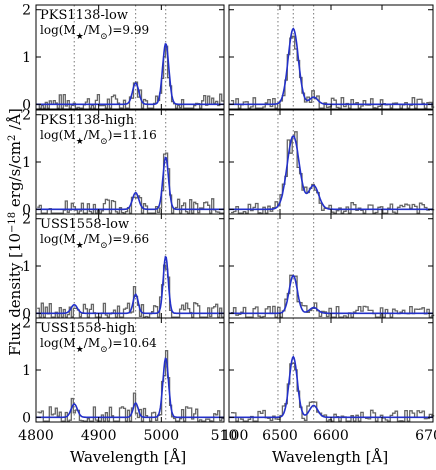  What do you see at coordinates (162, 436) in the screenshot?
I see `x-tick-label: 5000` at bounding box center [162, 436].